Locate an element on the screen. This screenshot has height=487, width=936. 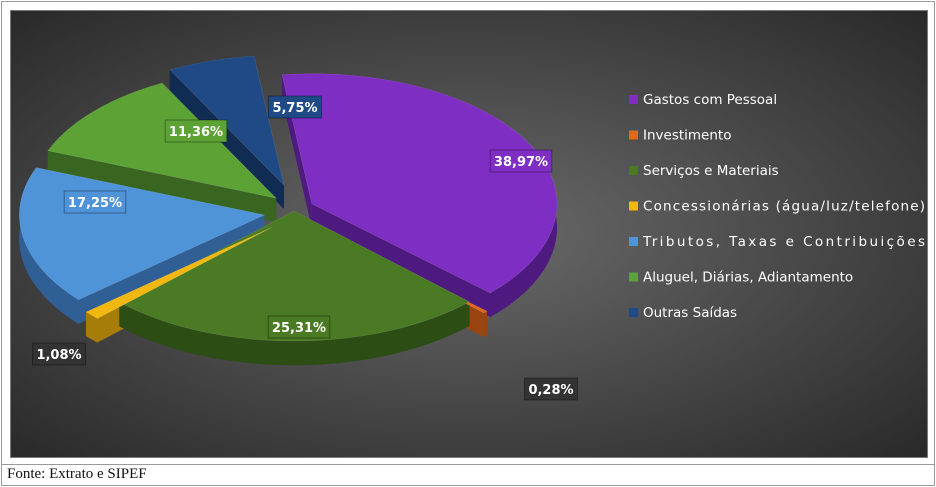
data-label-6: 11,36% is located at coordinates (196, 132).